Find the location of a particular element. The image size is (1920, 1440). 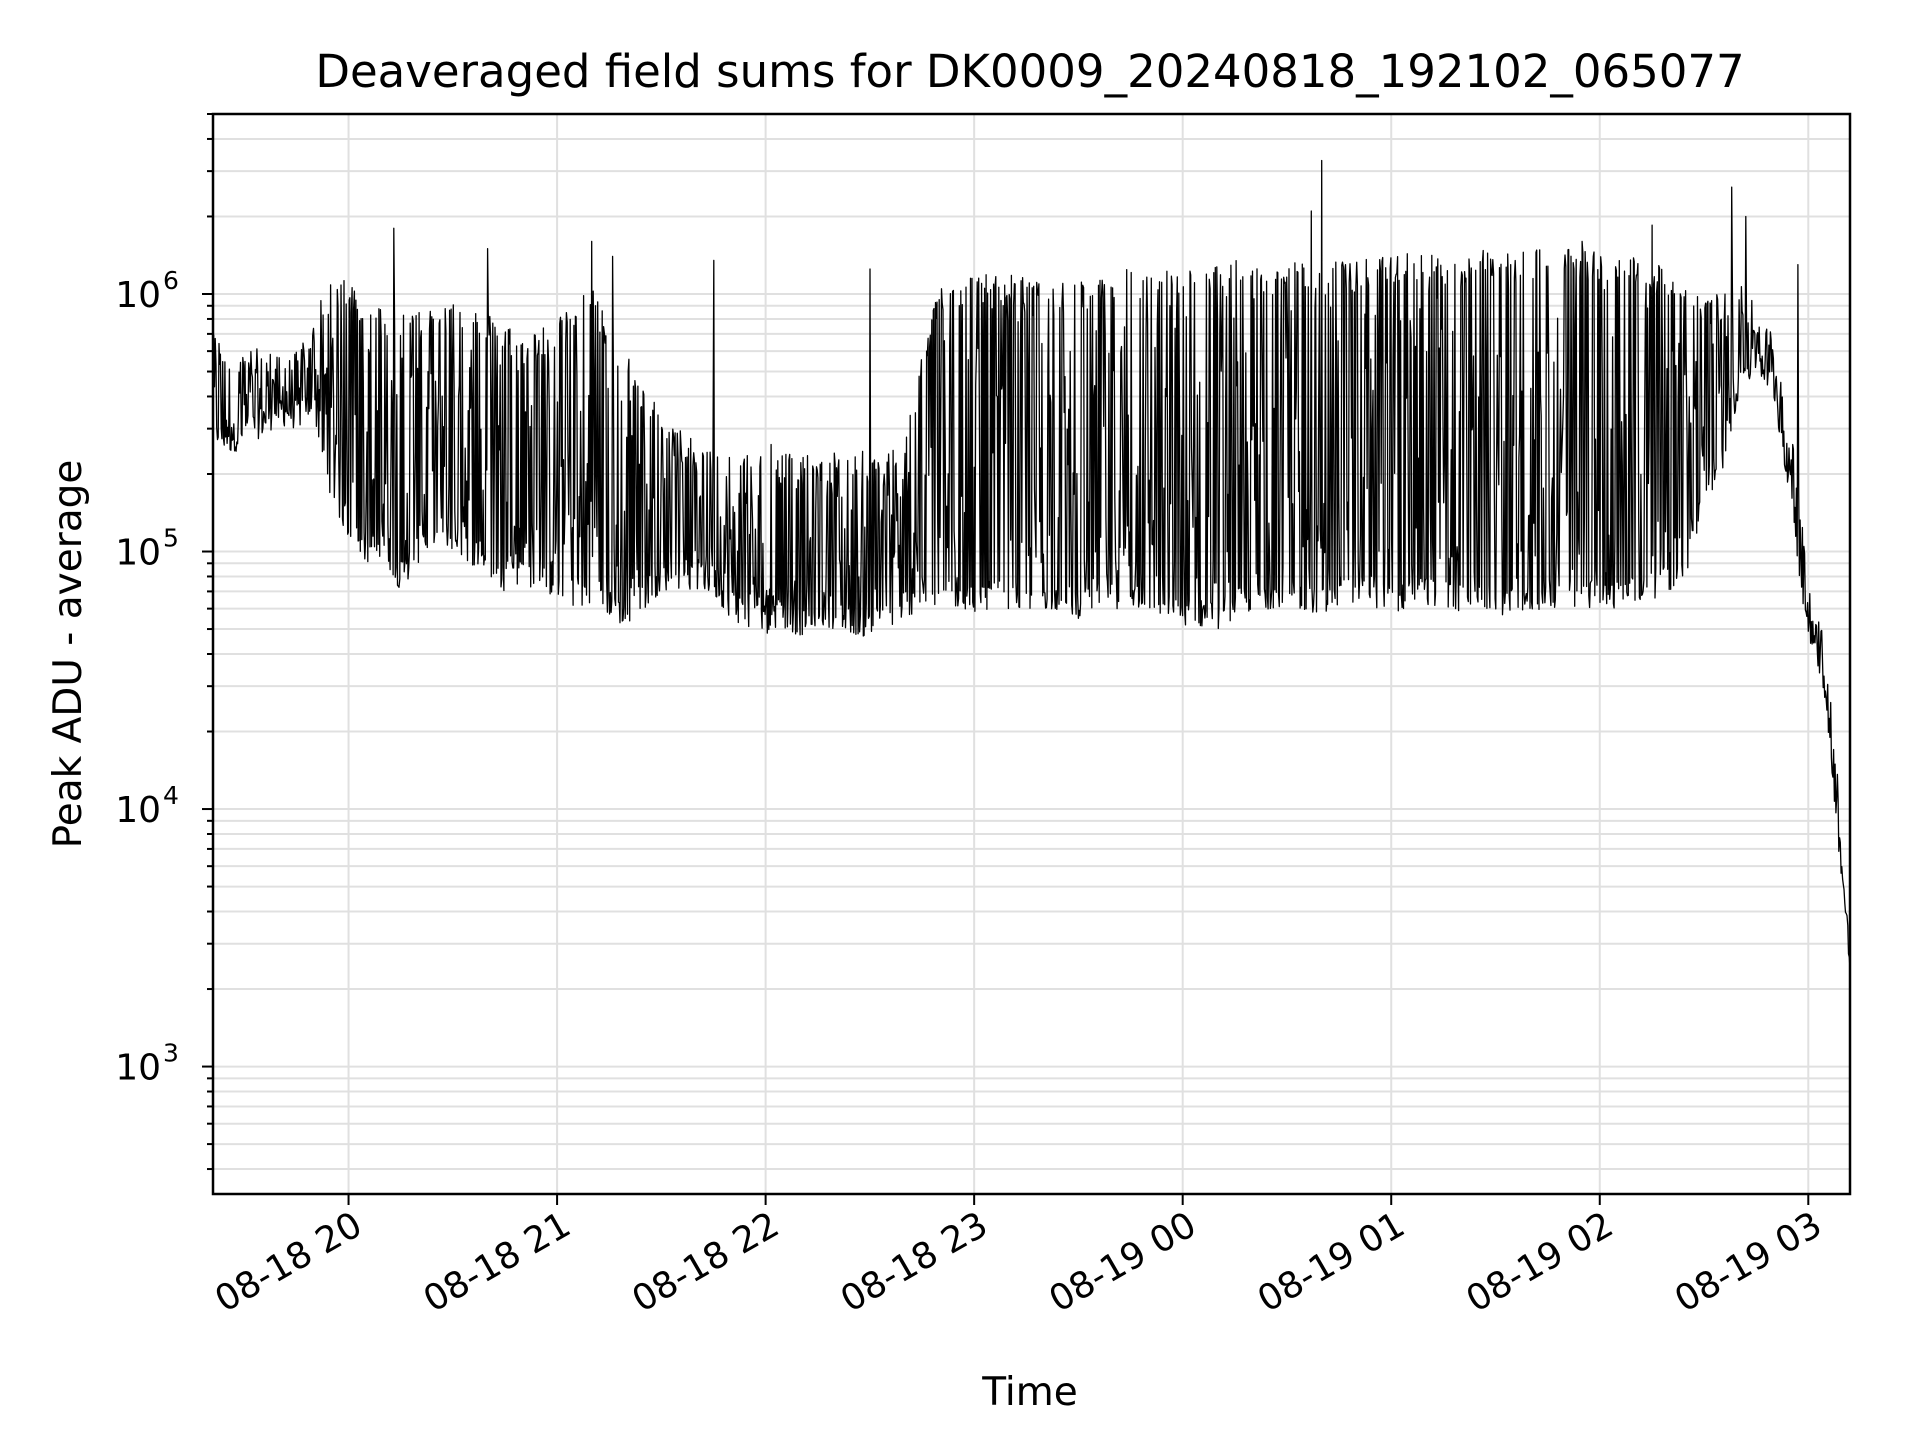

y-tick-label: 10 3 is located at coordinates (147, 1064).